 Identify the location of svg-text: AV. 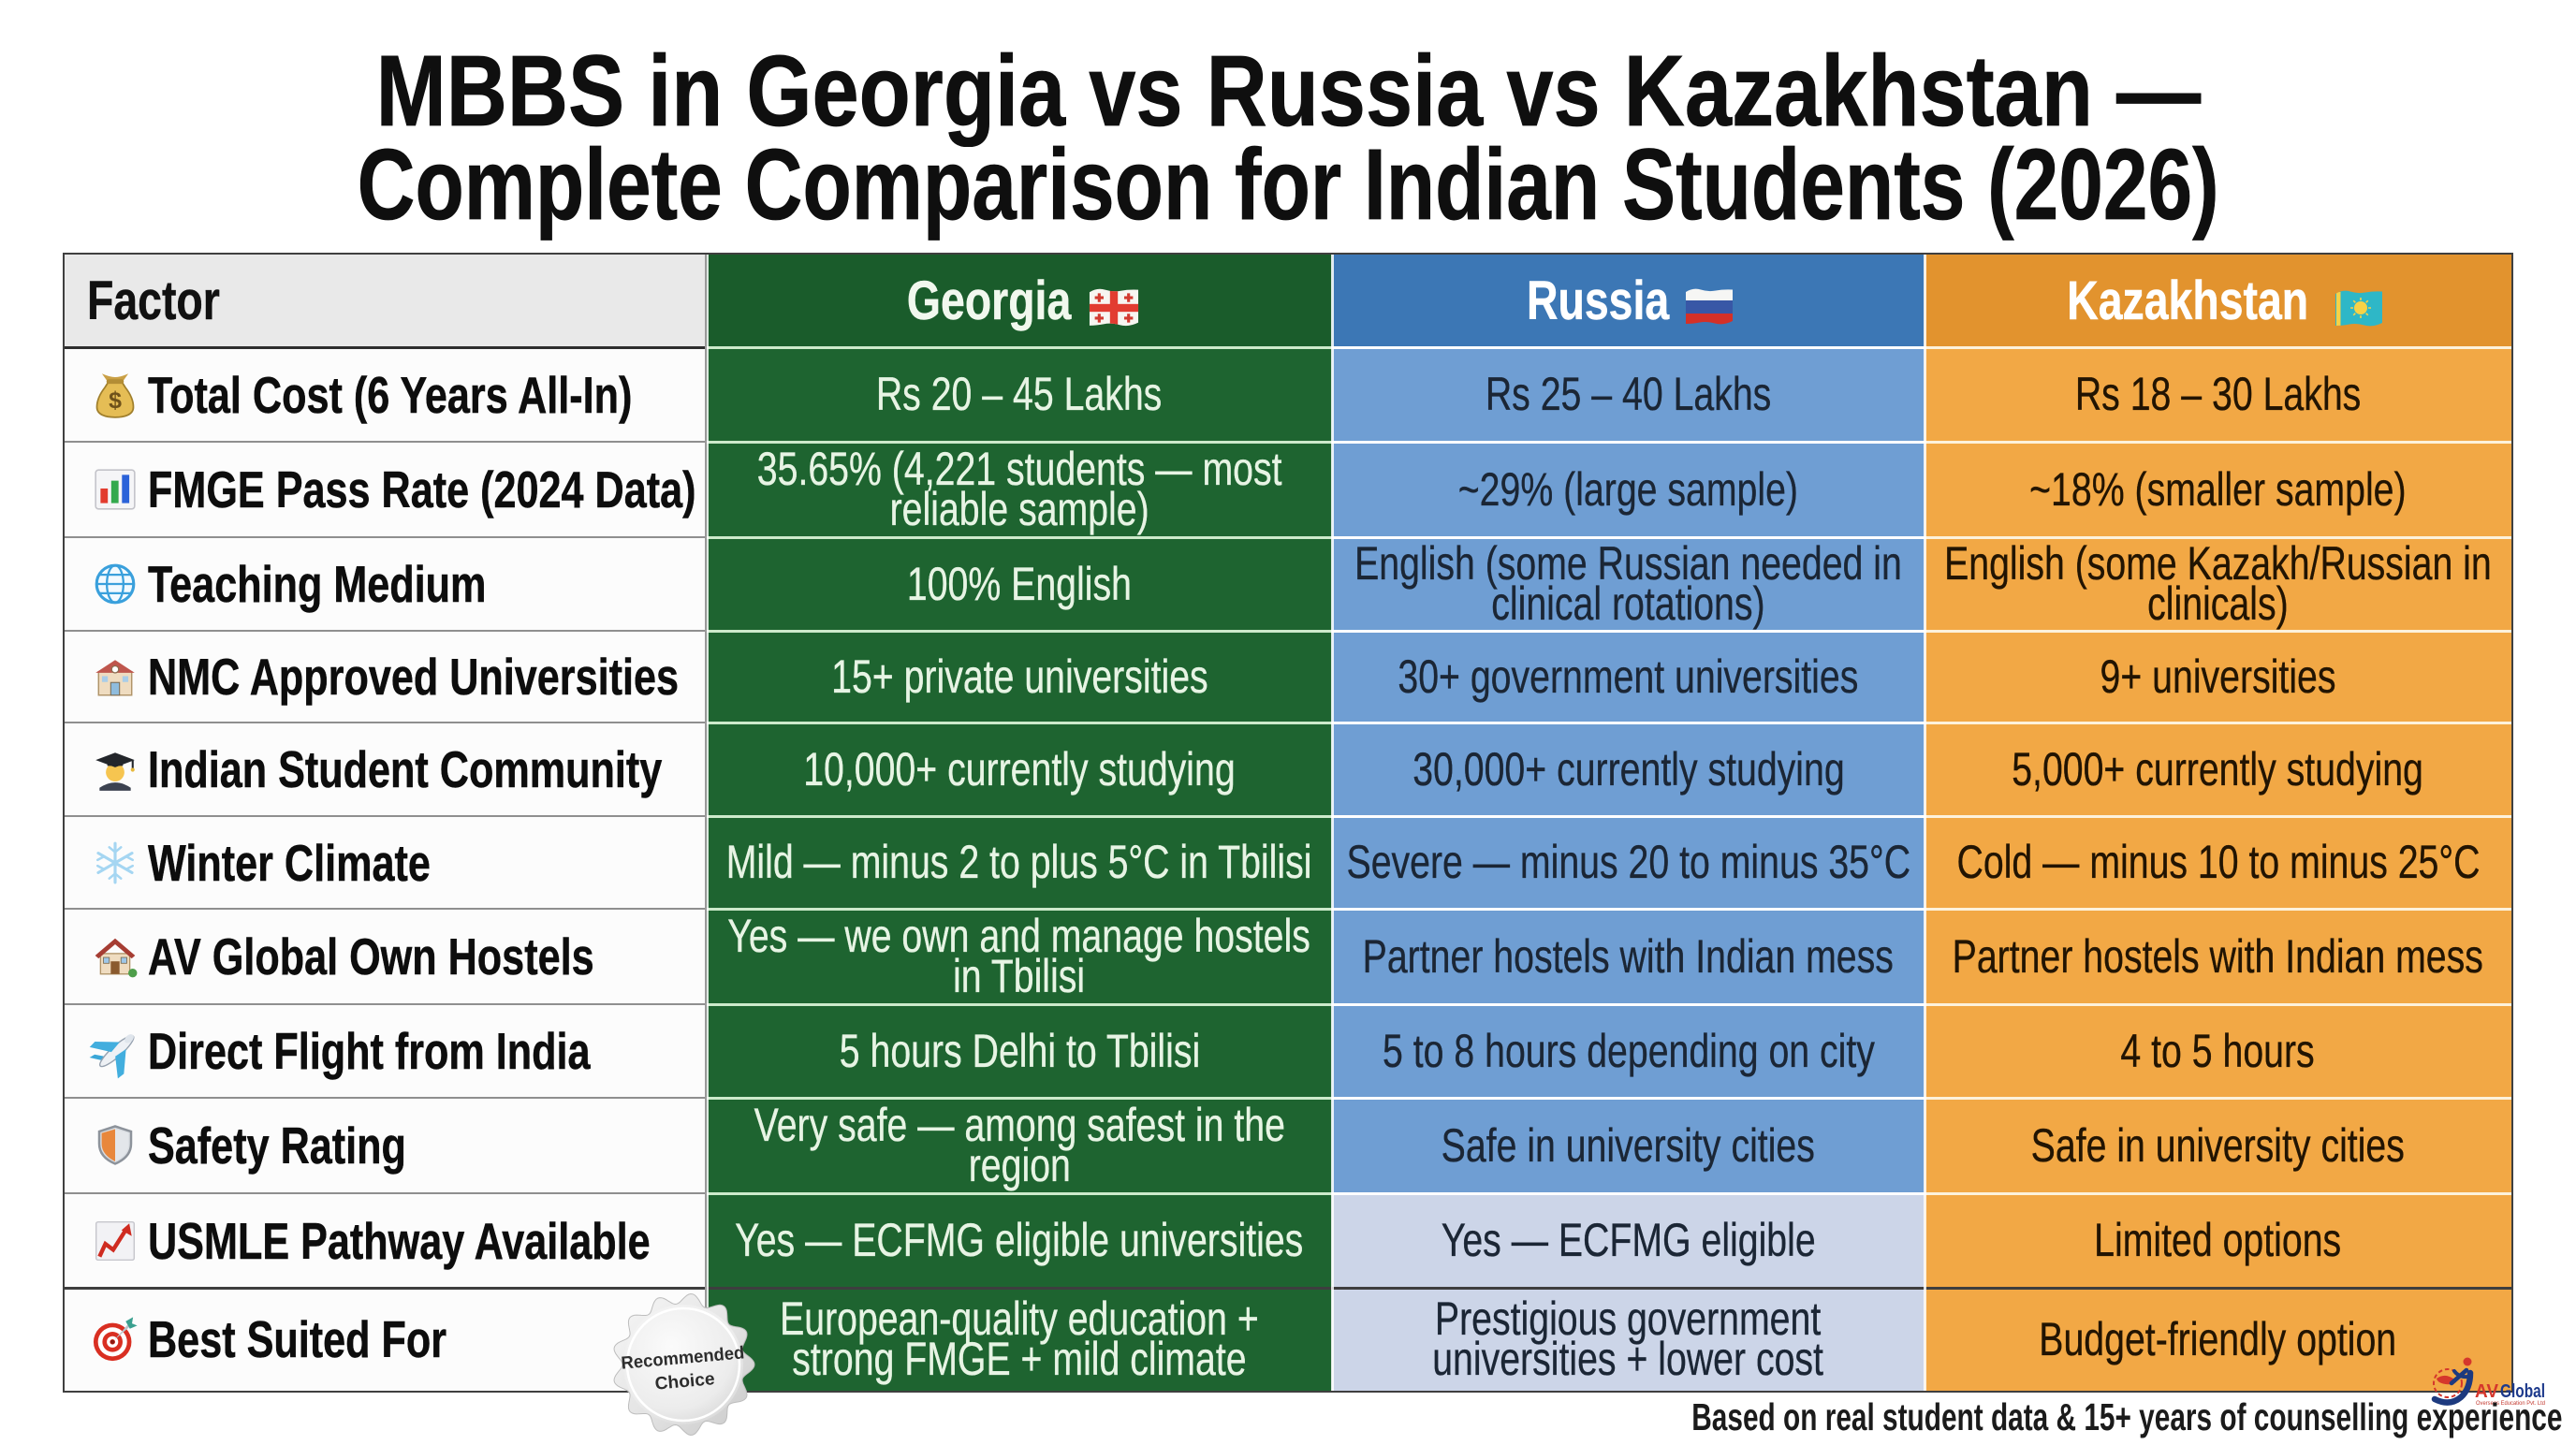
(2487, 1391).